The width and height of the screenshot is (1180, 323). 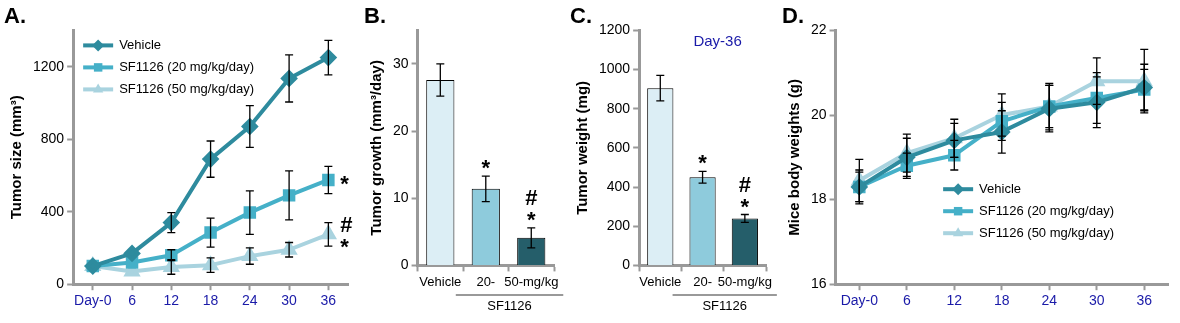 I want to click on y-axis-title: Tumor size (mm³), so click(x=16, y=157).